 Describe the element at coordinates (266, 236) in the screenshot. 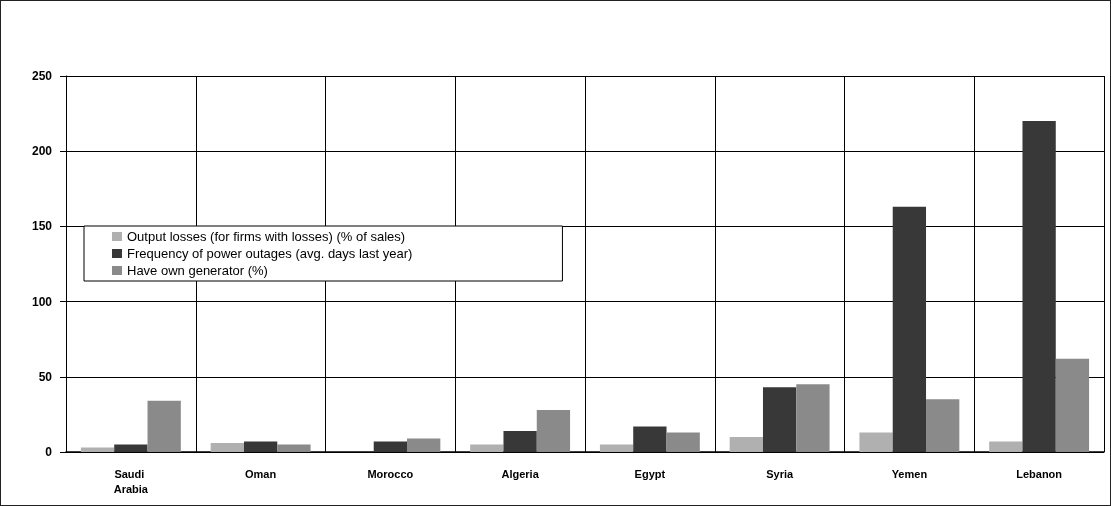

I see `legend-label: Output losses (for firms with losses) (% of sales)` at that location.